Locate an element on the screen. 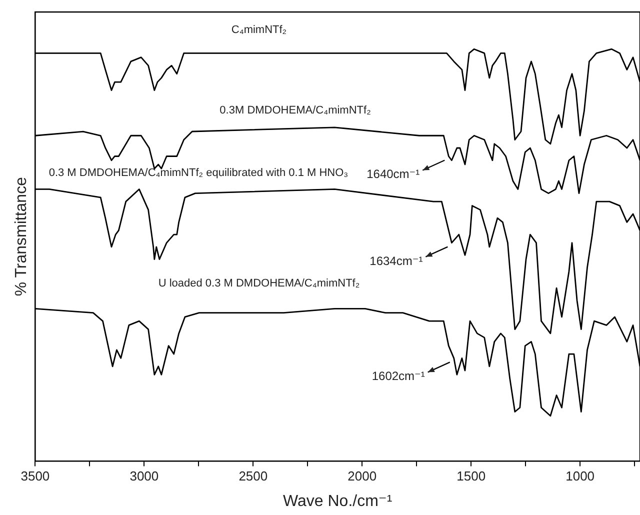 This screenshot has height=515, width=640. annotation: 1634cm⁻¹ is located at coordinates (396, 261).